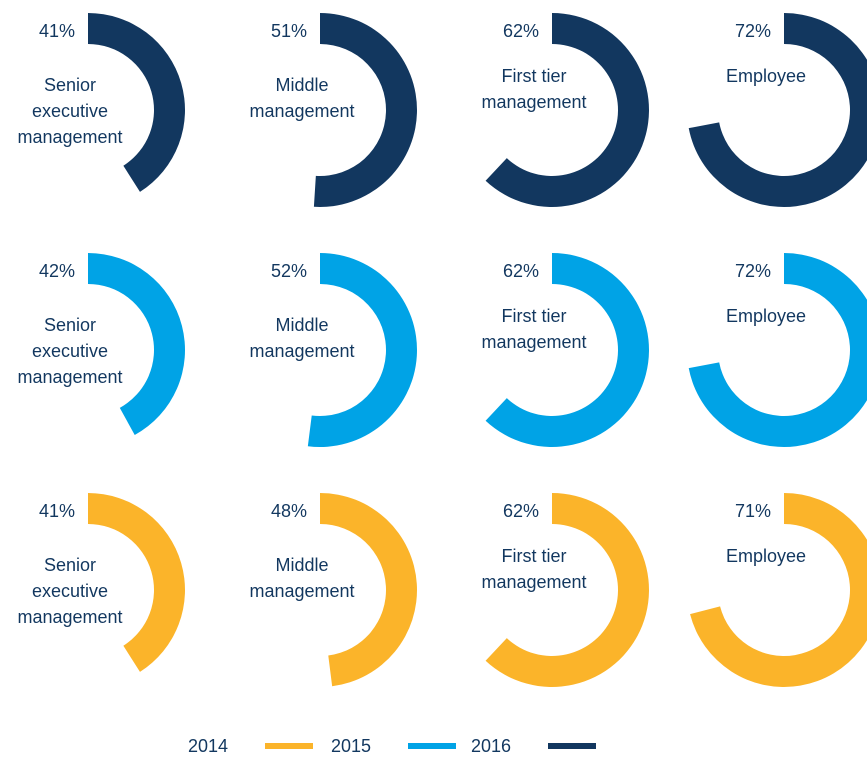 This screenshot has height=758, width=867. Describe the element at coordinates (288, 511) in the screenshot. I see `value-label: 48%` at that location.